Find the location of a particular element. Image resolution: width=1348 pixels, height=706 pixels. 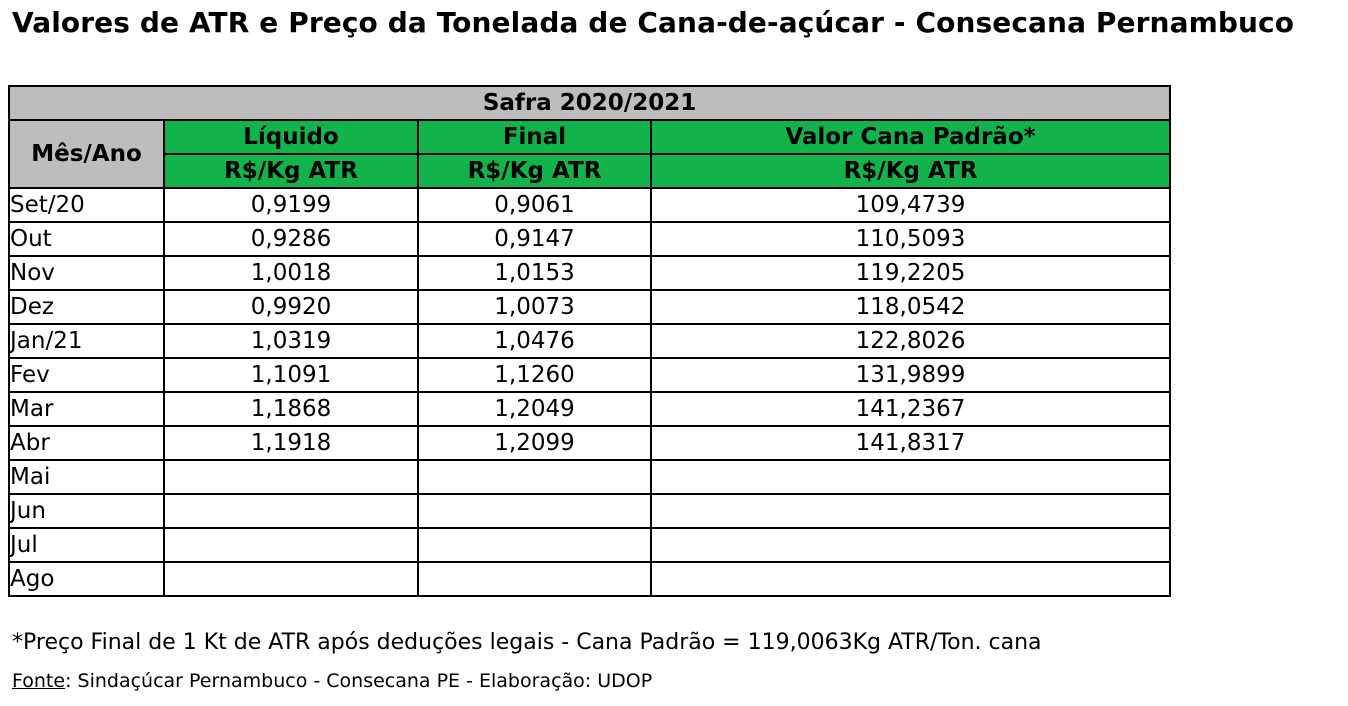

liquido-cell: 1,0319 is located at coordinates (291, 341).